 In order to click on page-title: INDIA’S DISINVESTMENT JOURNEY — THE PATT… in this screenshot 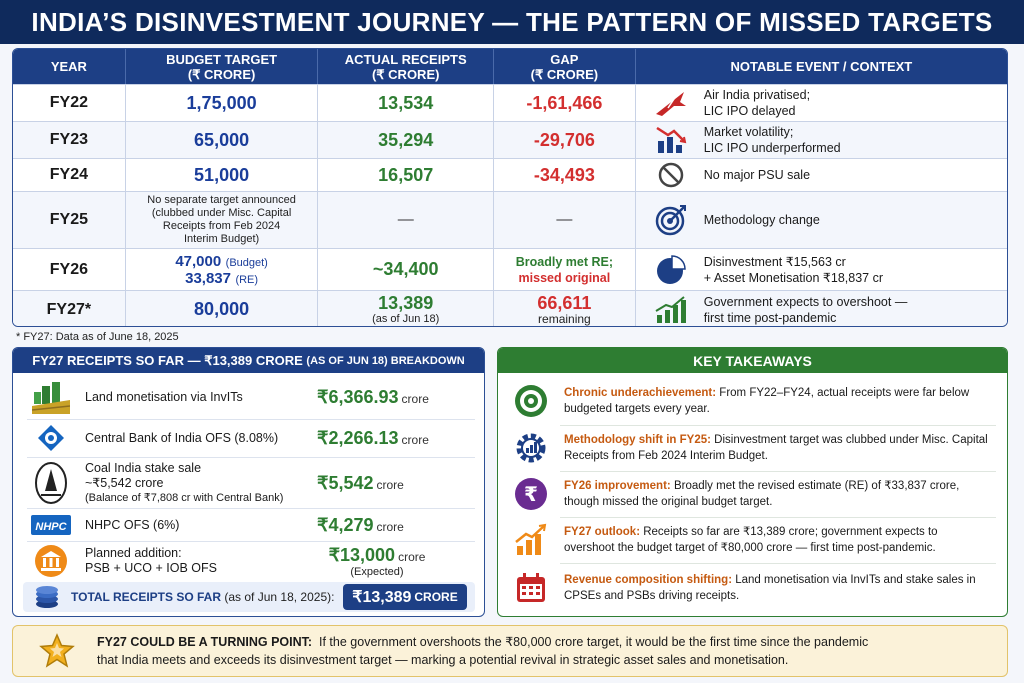, I will do `click(512, 21)`.